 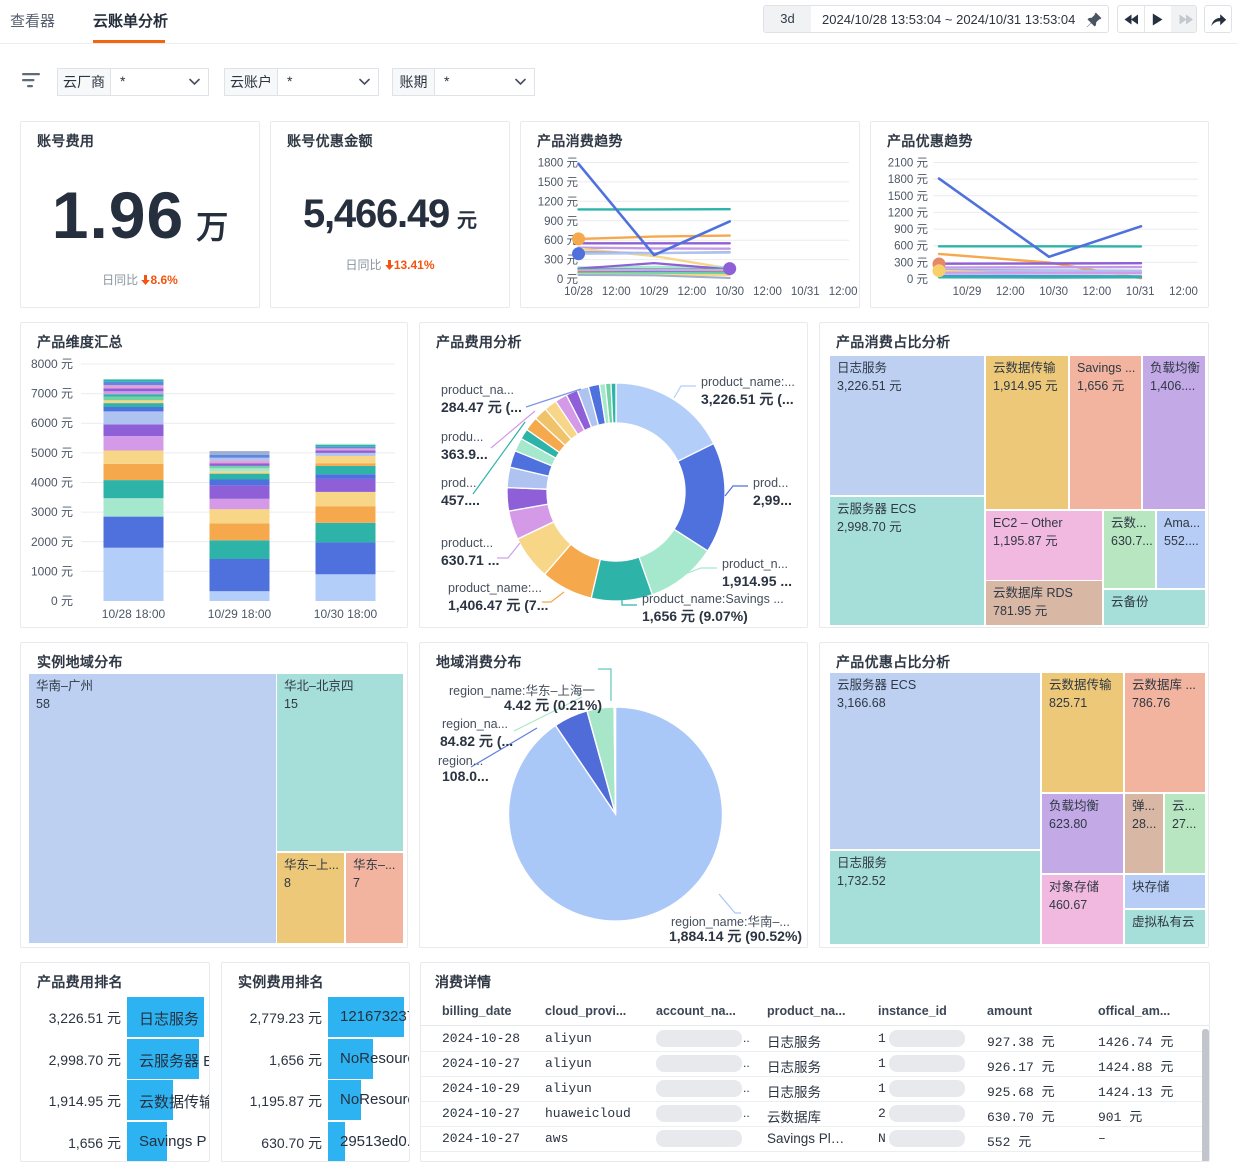 I want to click on svg-text: 8000 元, so click(x=52, y=364).